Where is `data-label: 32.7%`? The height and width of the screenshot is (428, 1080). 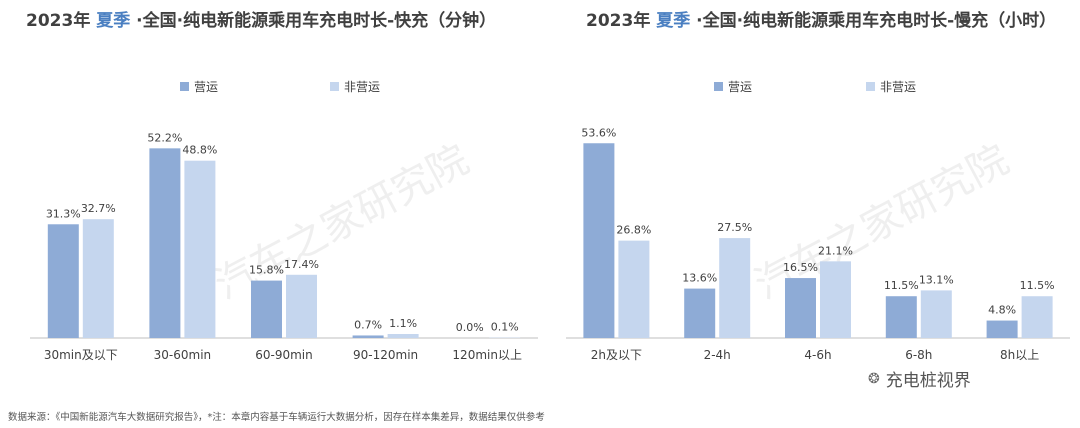 data-label: 32.7% is located at coordinates (98, 208).